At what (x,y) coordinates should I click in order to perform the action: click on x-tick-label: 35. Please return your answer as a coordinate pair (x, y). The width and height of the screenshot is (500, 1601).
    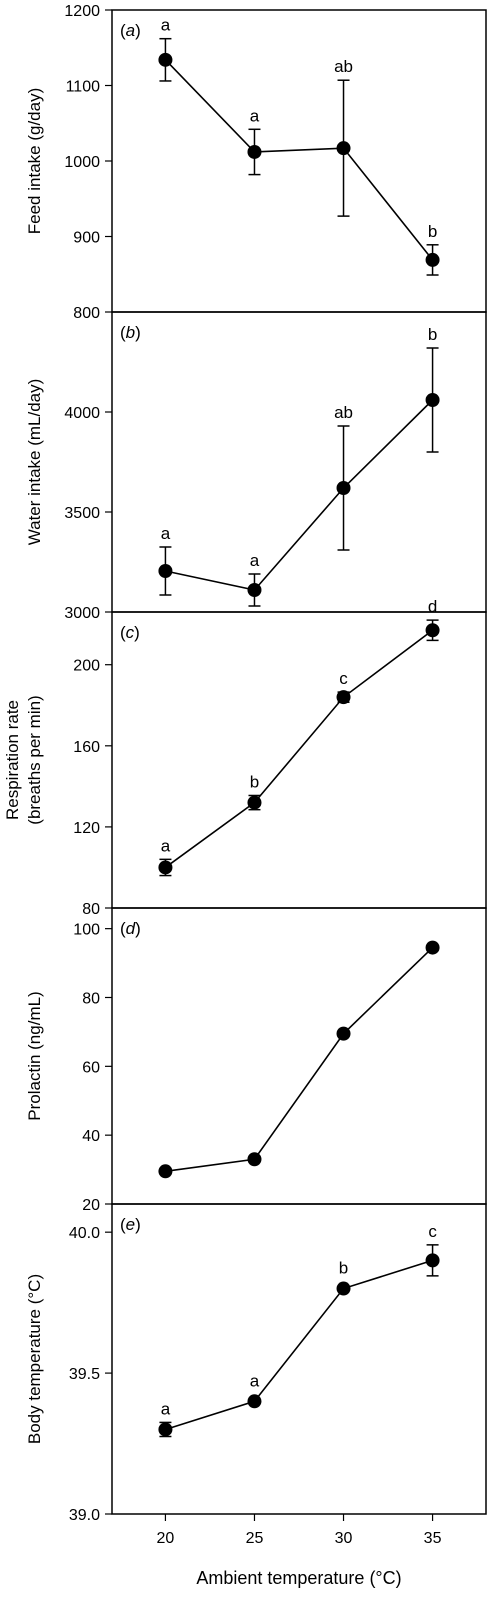
    Looking at the image, I should click on (433, 1538).